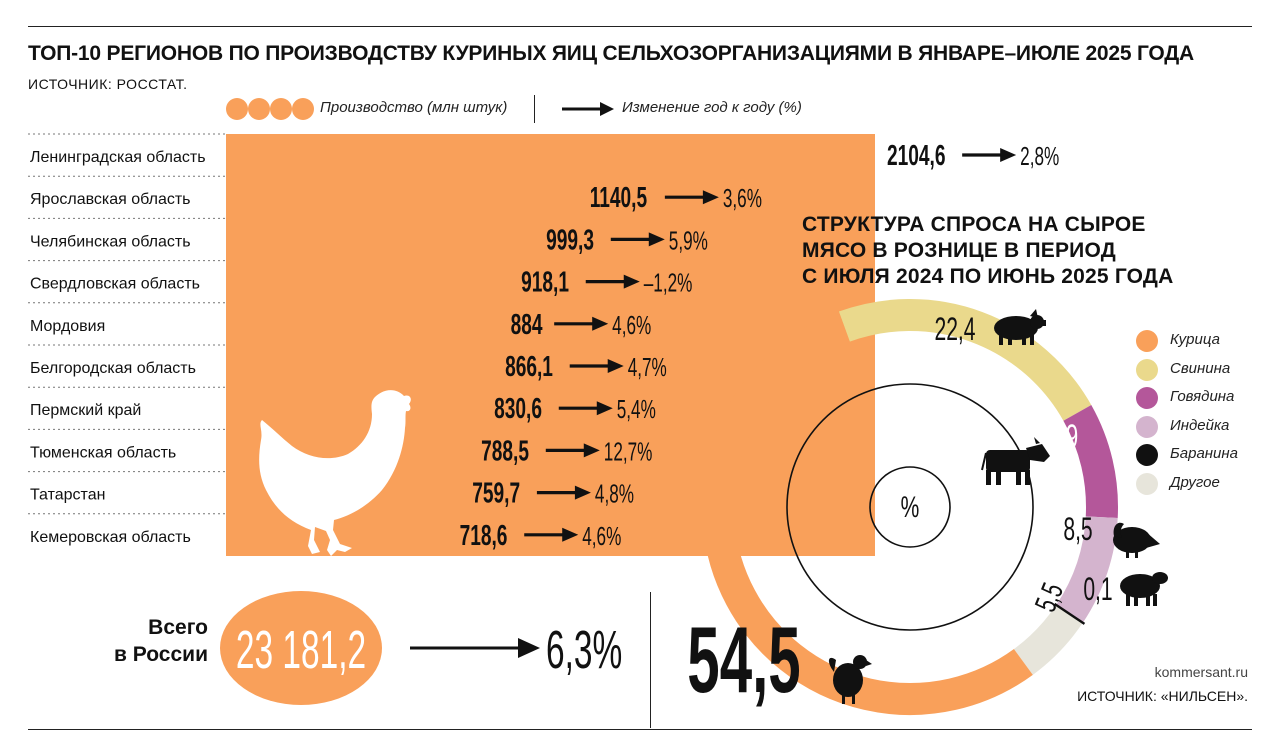 The height and width of the screenshot is (756, 1280). What do you see at coordinates (640, 26) in the screenshot?
I see `top-rule` at bounding box center [640, 26].